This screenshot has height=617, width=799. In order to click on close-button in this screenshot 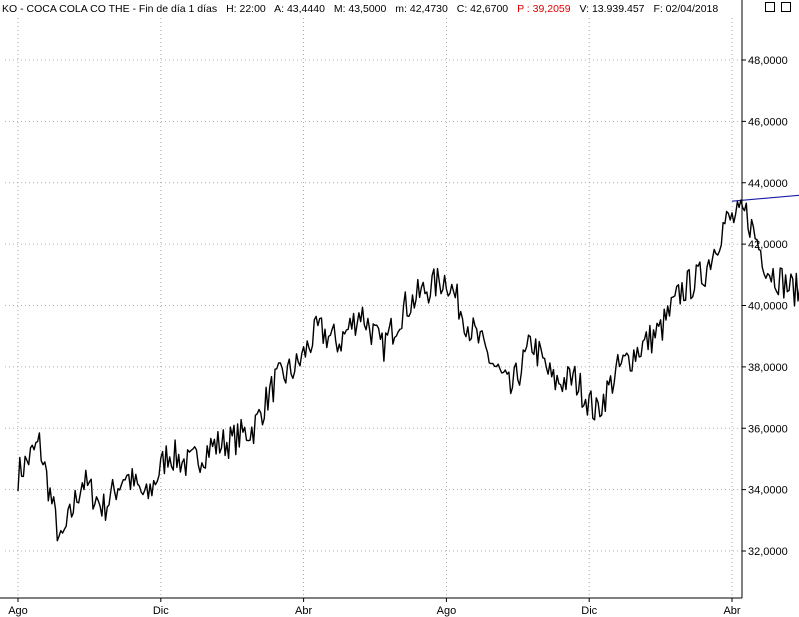, I will do `click(786, 7)`.